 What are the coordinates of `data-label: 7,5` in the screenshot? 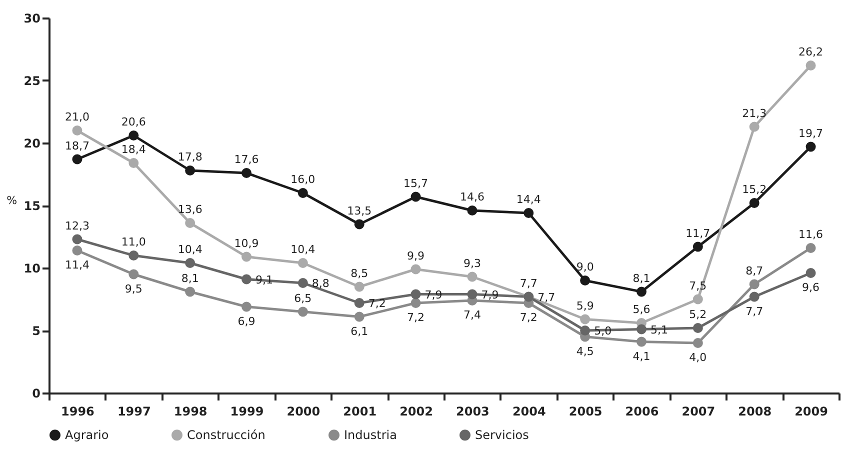 It's located at (698, 285).